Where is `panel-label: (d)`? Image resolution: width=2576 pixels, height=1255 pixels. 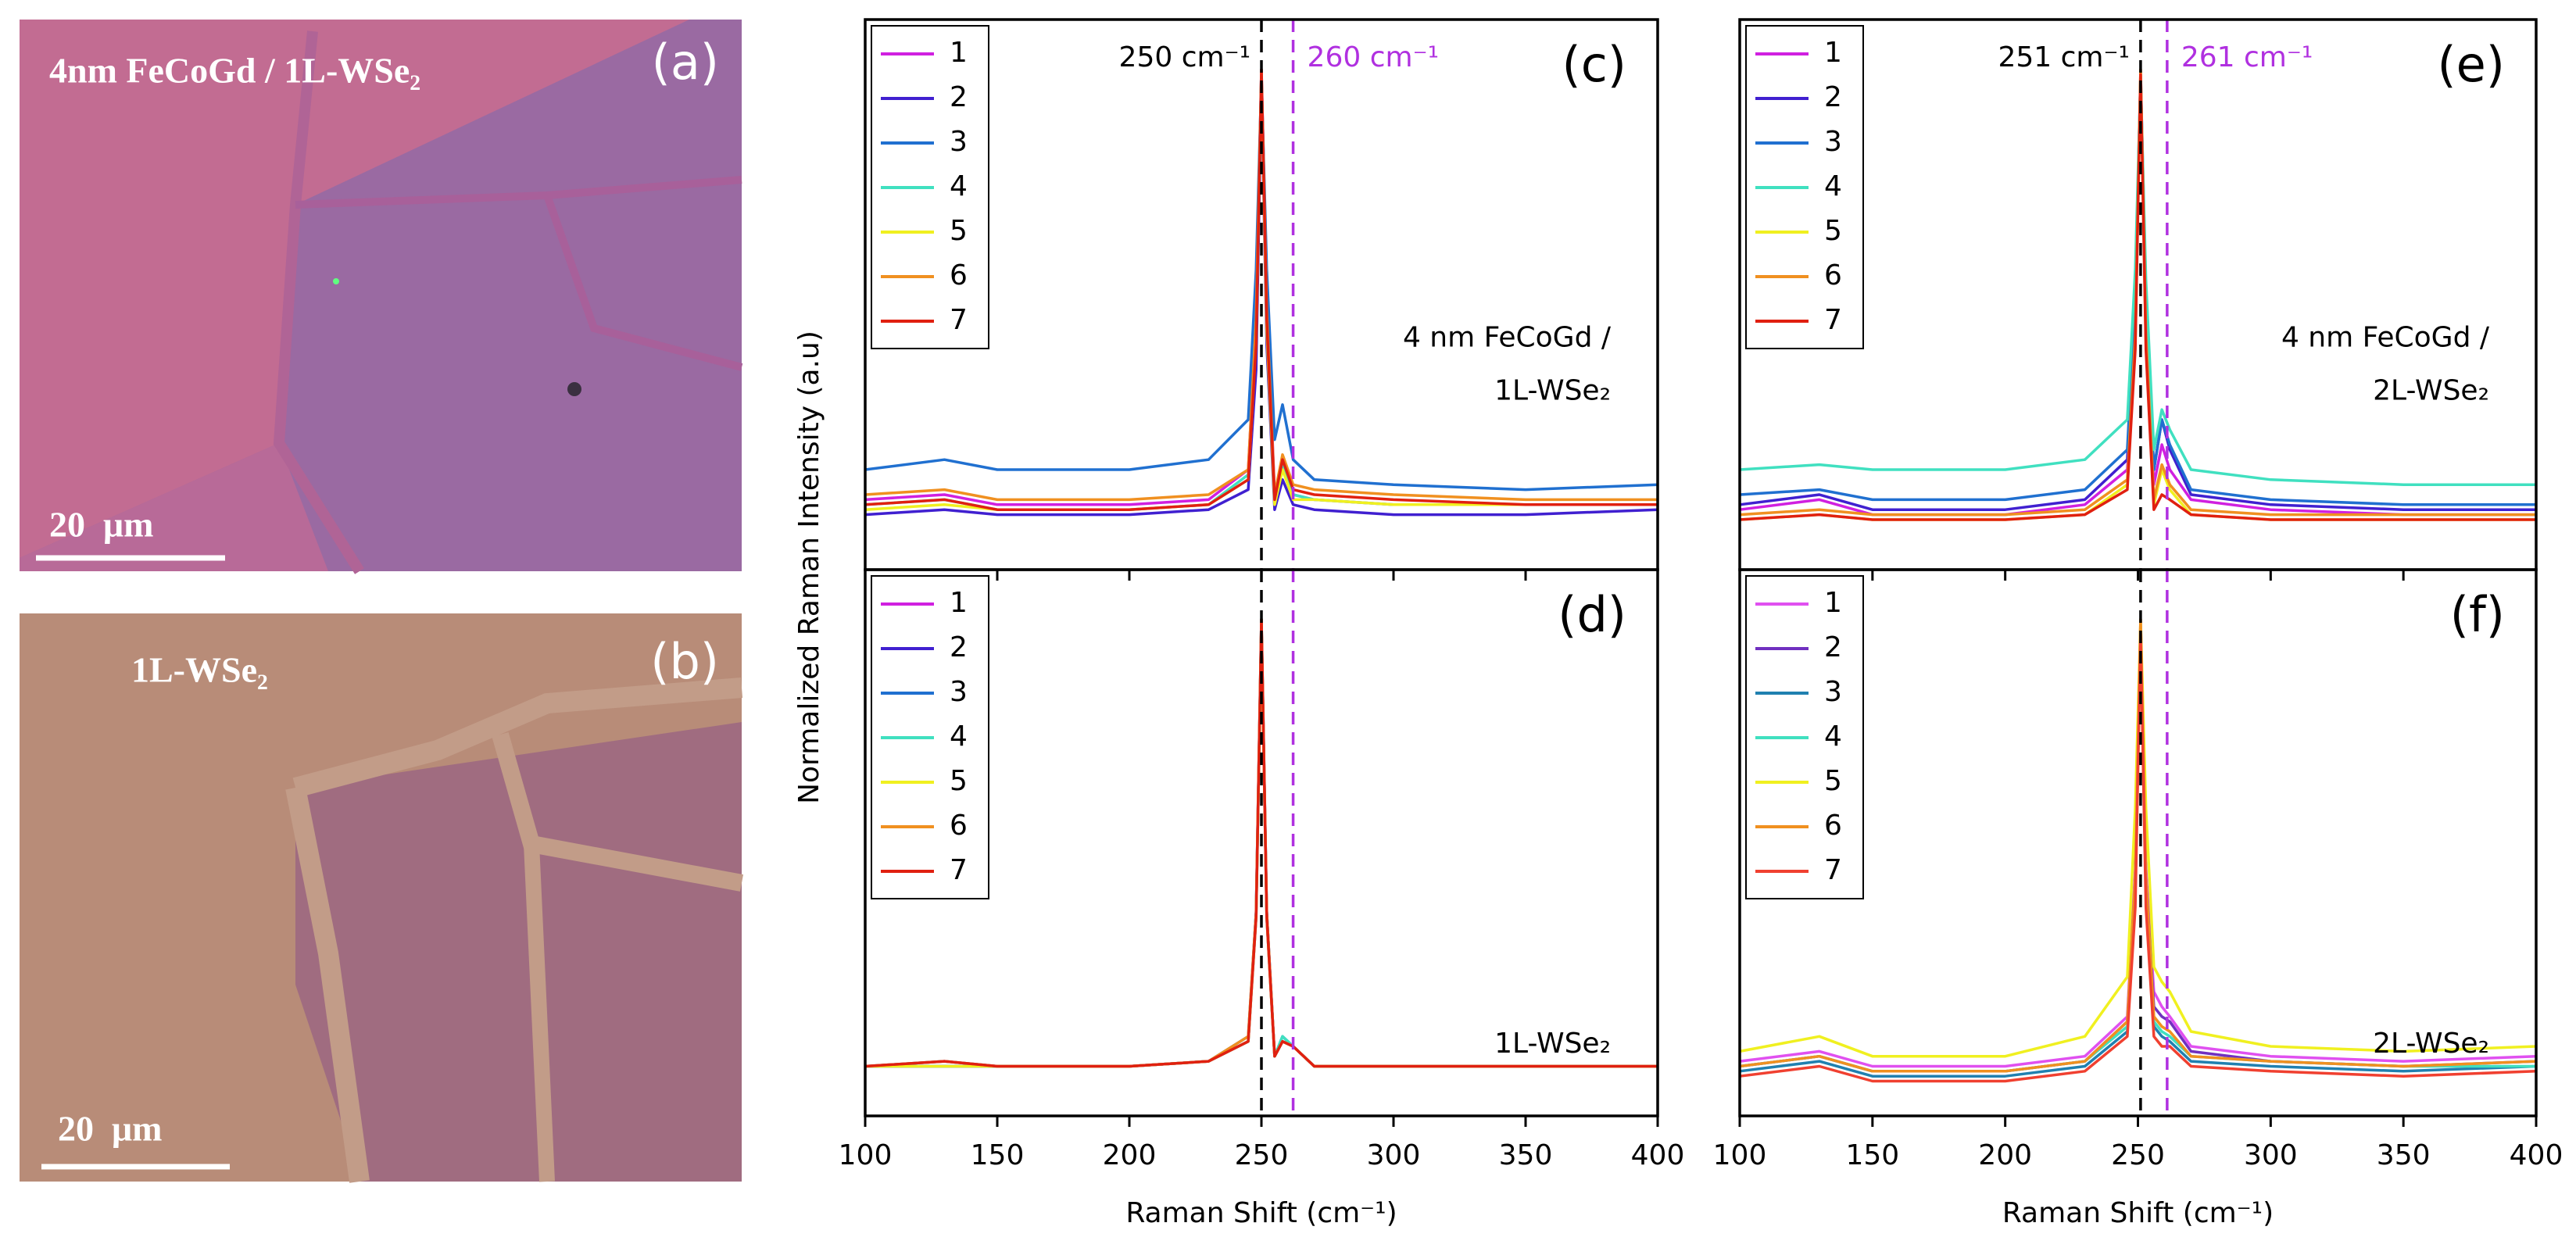 panel-label: (d) is located at coordinates (1592, 614).